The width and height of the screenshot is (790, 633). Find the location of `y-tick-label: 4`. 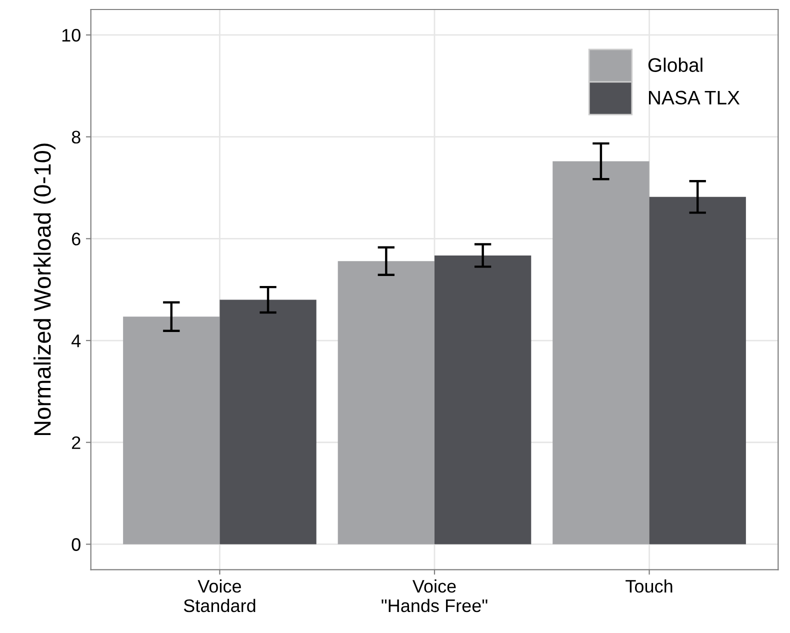

y-tick-label: 4 is located at coordinates (76, 341).